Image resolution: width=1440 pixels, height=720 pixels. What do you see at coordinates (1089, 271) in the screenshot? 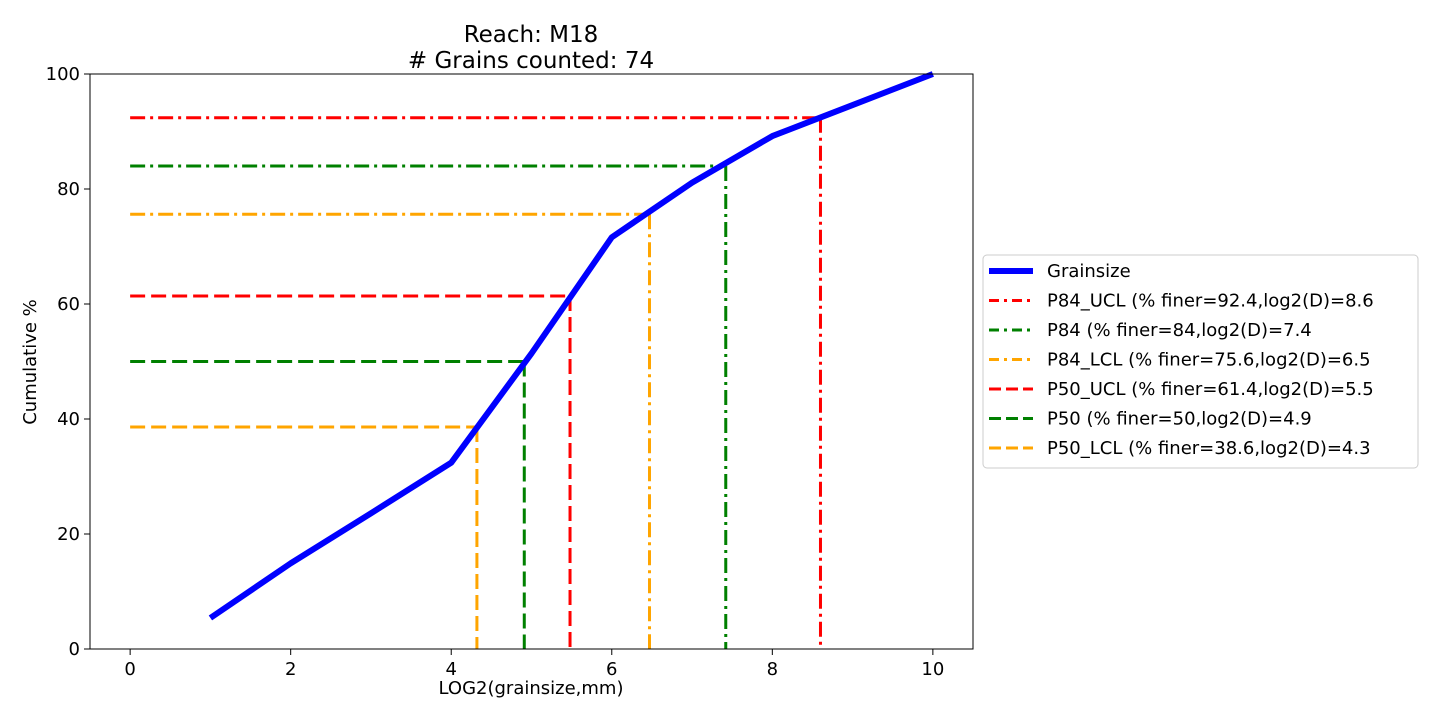
I see `legend-label-0: Grainsize` at bounding box center [1089, 271].